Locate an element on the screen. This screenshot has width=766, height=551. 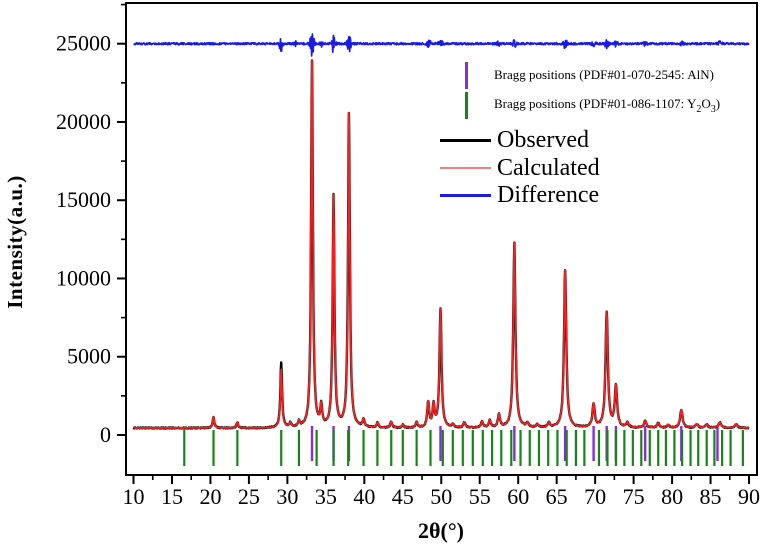
x-tick-label: 80 is located at coordinates (672, 496).